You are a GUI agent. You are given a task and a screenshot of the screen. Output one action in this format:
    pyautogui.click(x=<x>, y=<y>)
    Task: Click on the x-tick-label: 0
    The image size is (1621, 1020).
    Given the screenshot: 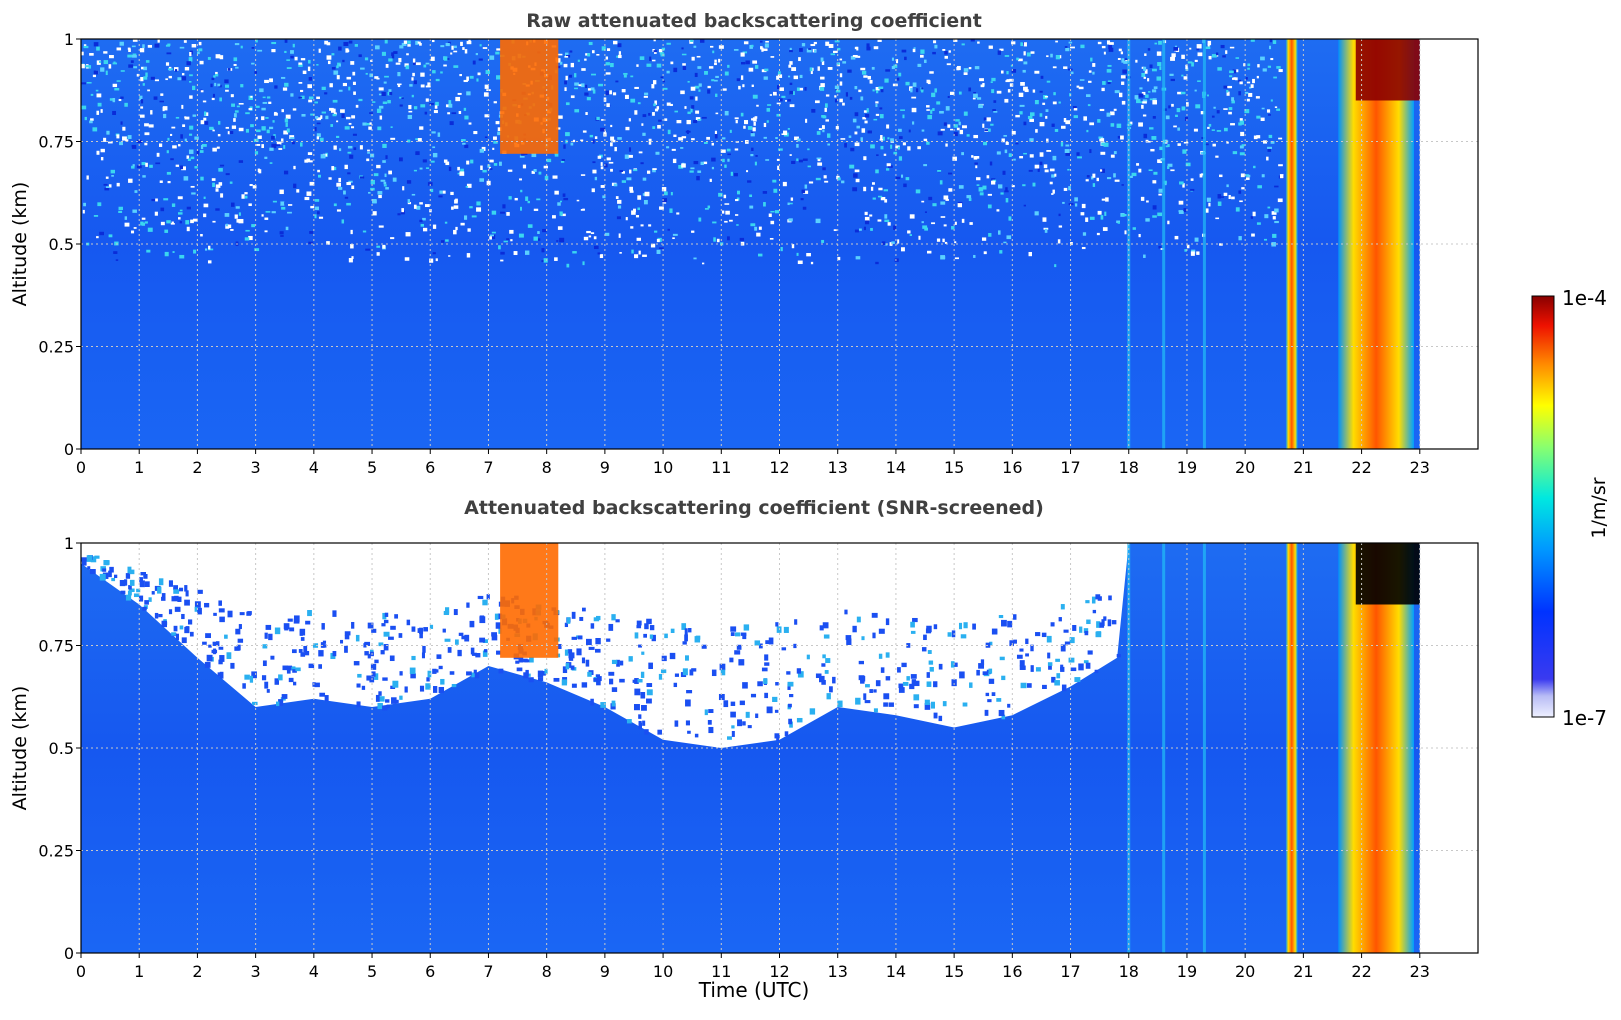 What is the action you would take?
    pyautogui.click(x=81, y=971)
    